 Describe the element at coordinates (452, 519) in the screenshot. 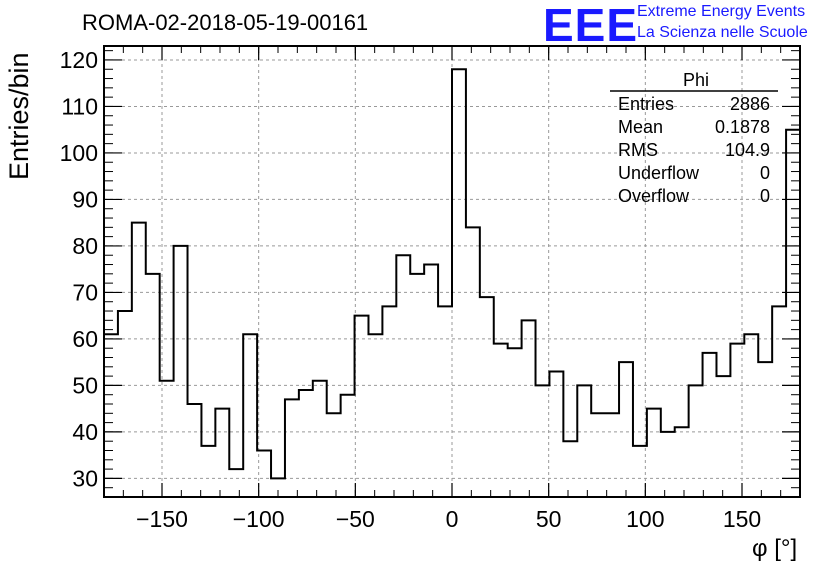

I see `x-tick-label: 0` at that location.